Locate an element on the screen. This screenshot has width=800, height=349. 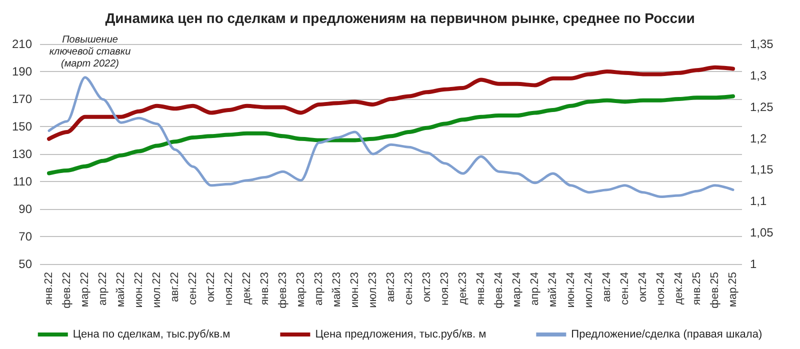
x-tick-label: фев.22 is located at coordinates (67, 290).